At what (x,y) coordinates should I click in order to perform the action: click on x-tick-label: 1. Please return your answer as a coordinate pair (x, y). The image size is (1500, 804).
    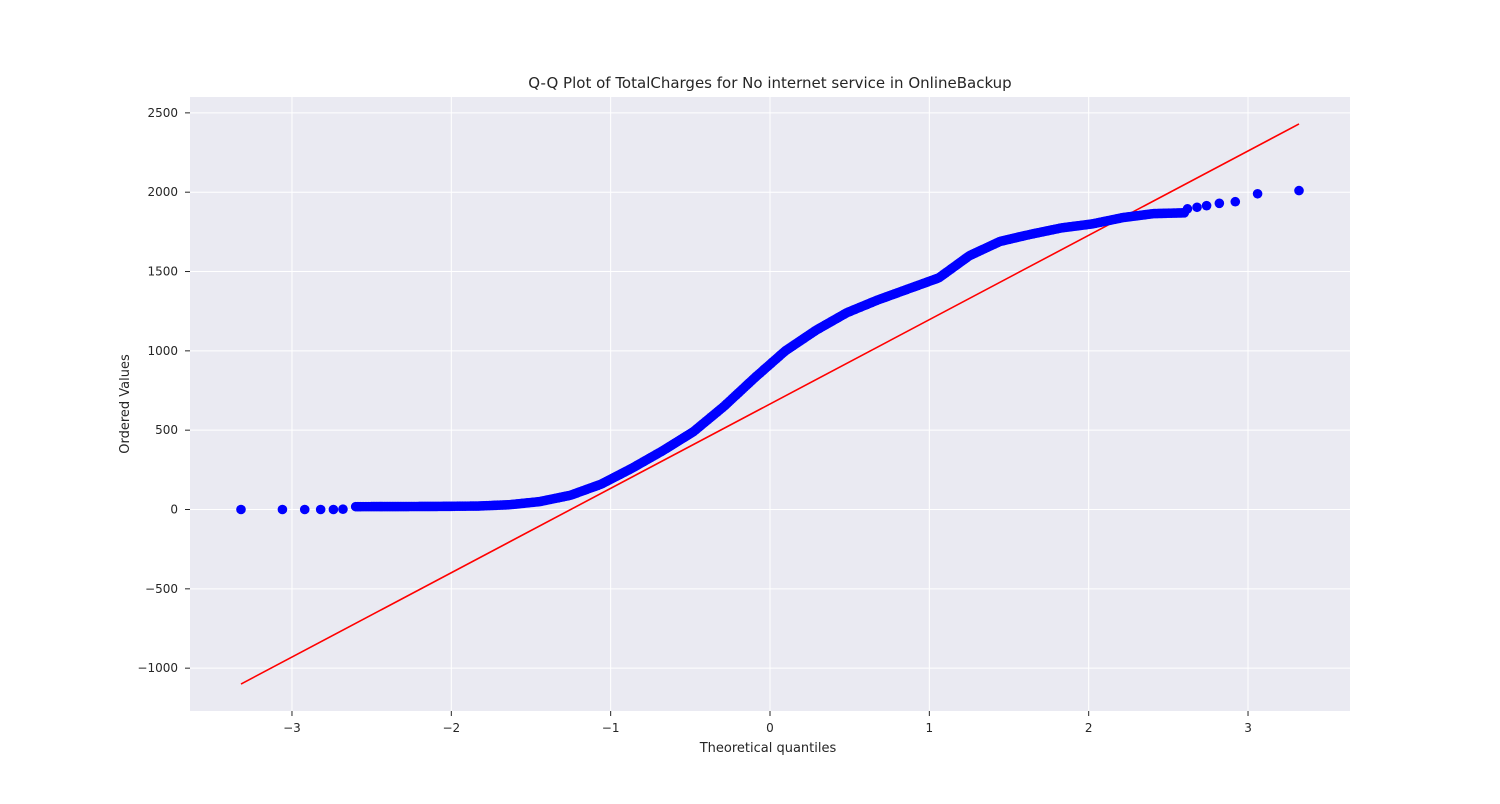
    Looking at the image, I should click on (930, 728).